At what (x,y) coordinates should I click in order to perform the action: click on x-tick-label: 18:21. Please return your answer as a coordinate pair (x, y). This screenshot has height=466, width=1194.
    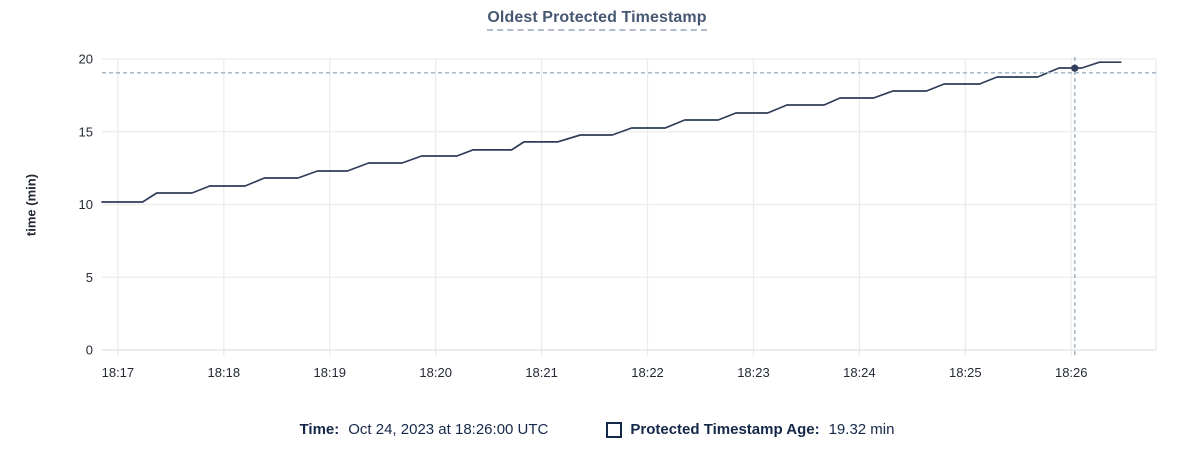
    Looking at the image, I should click on (541, 372).